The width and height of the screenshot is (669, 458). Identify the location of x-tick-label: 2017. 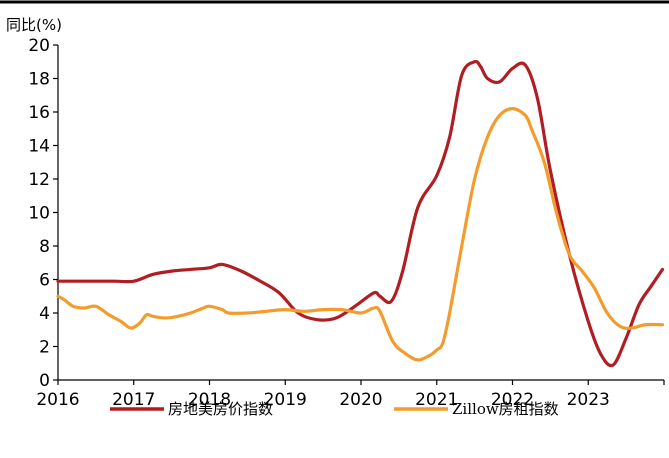
(133, 400).